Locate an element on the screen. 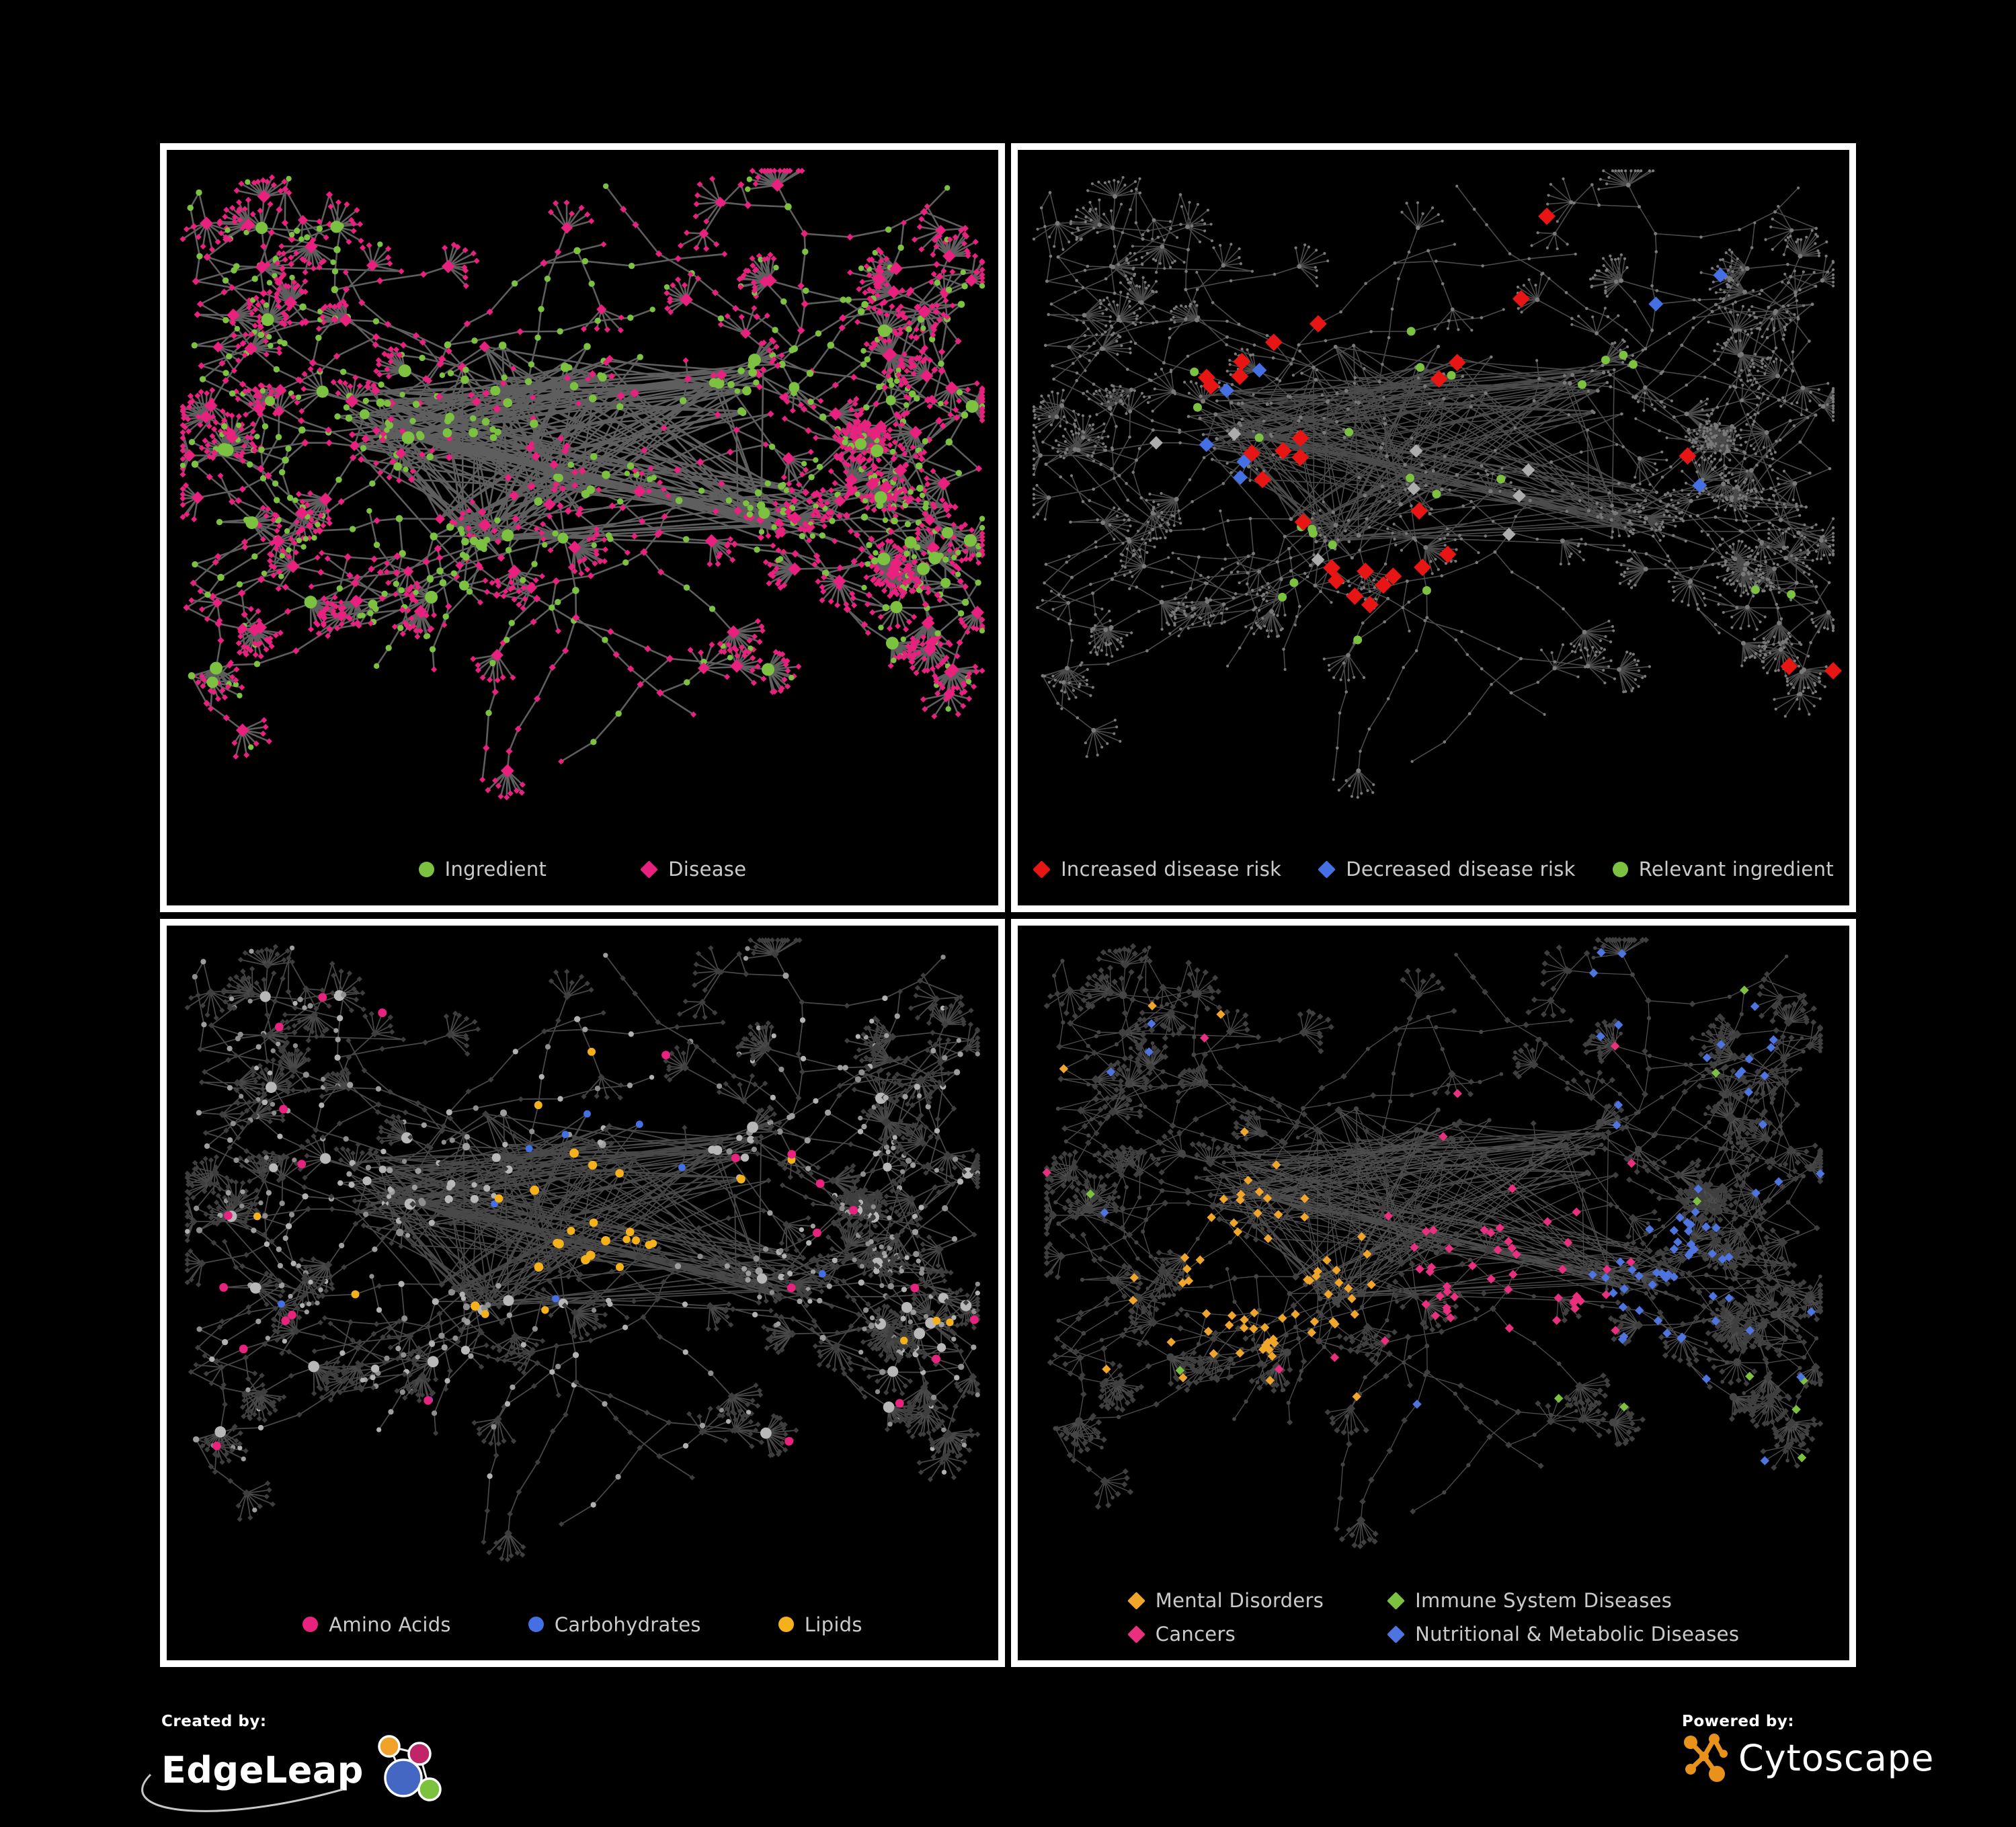 This screenshot has width=2016, height=1827. cytoscape-branding: Powered by: Cytoscape is located at coordinates (1808, 1749).